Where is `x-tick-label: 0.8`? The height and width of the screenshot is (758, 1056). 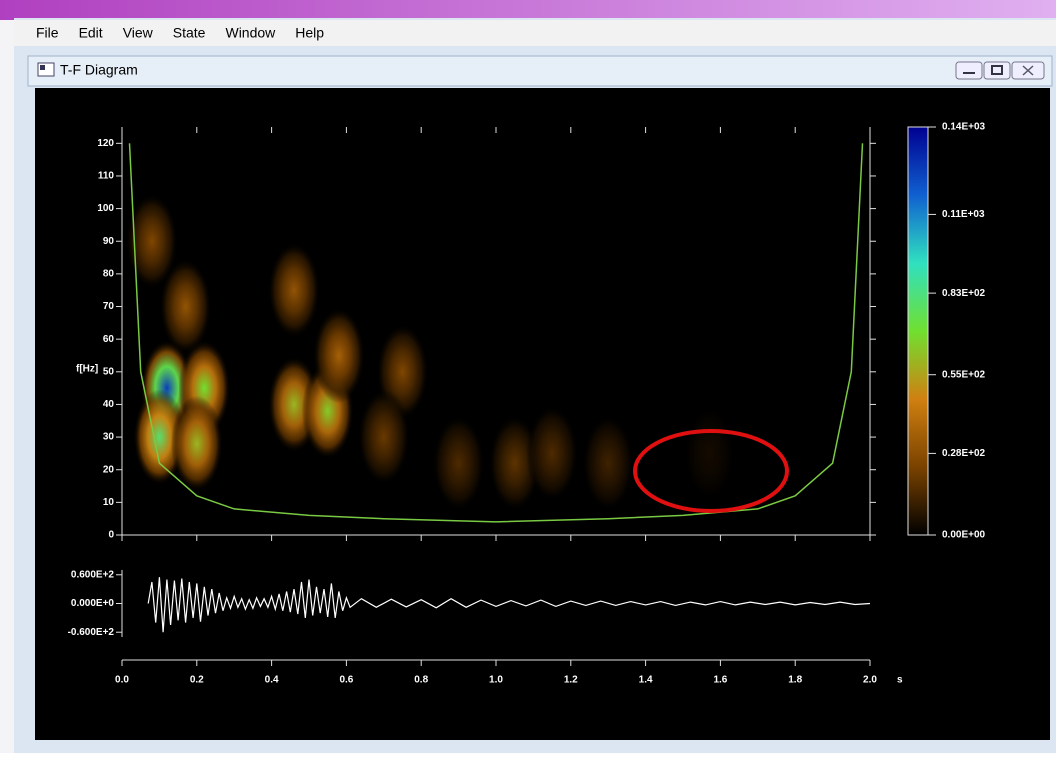 x-tick-label: 0.8 is located at coordinates (421, 680).